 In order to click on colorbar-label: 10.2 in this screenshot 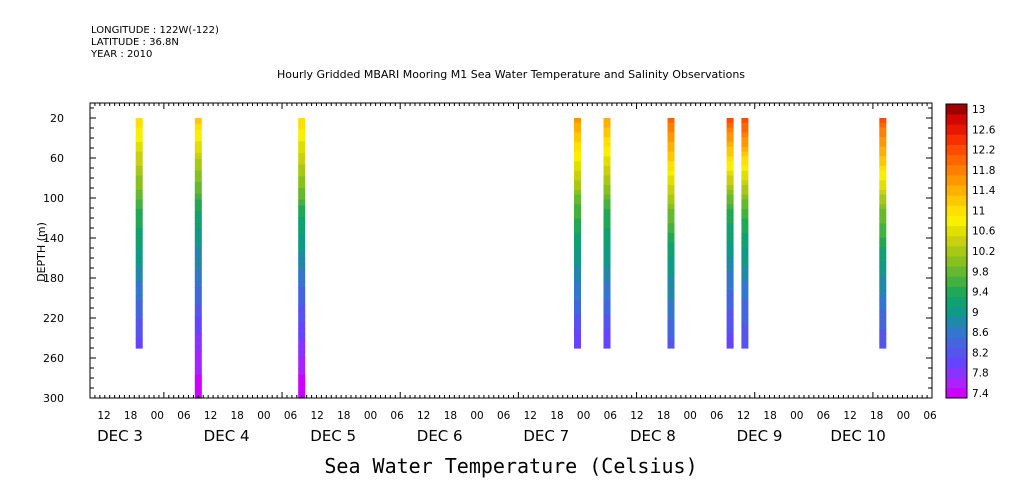, I will do `click(983, 252)`.